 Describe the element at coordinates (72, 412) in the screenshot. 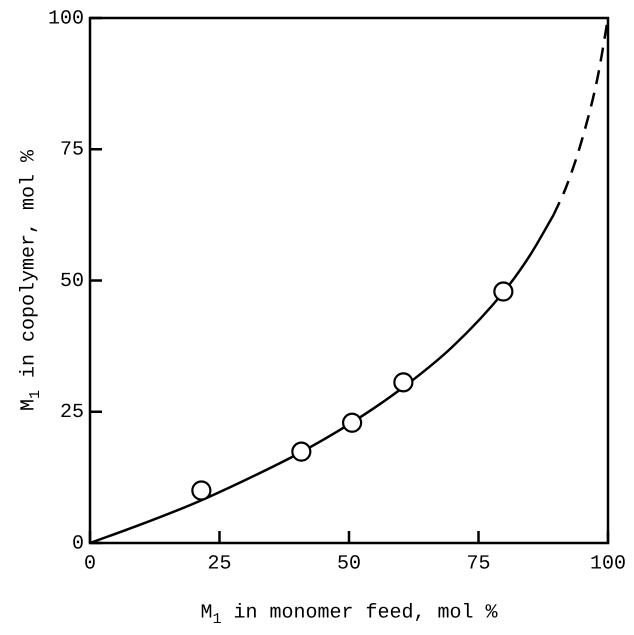

I see `y-tick-label: 25` at that location.